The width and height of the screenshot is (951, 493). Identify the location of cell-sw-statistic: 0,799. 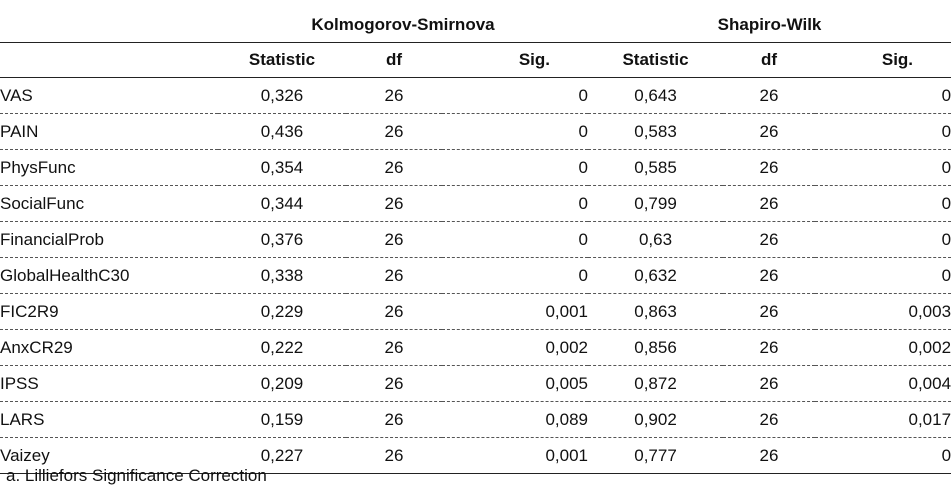
(655, 203).